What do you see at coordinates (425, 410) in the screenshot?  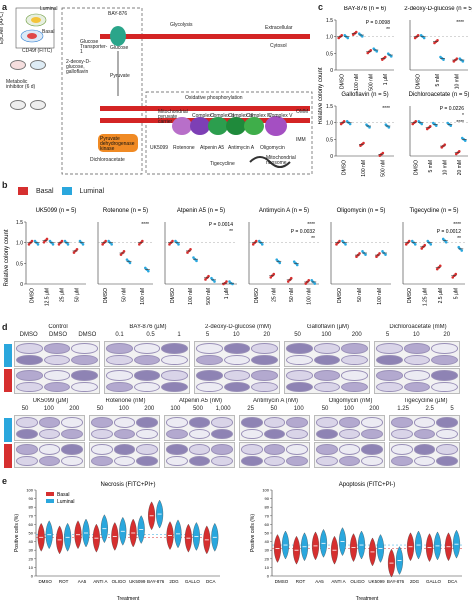 I see `dose-row: 1.25 2.5 5` at bounding box center [425, 410].